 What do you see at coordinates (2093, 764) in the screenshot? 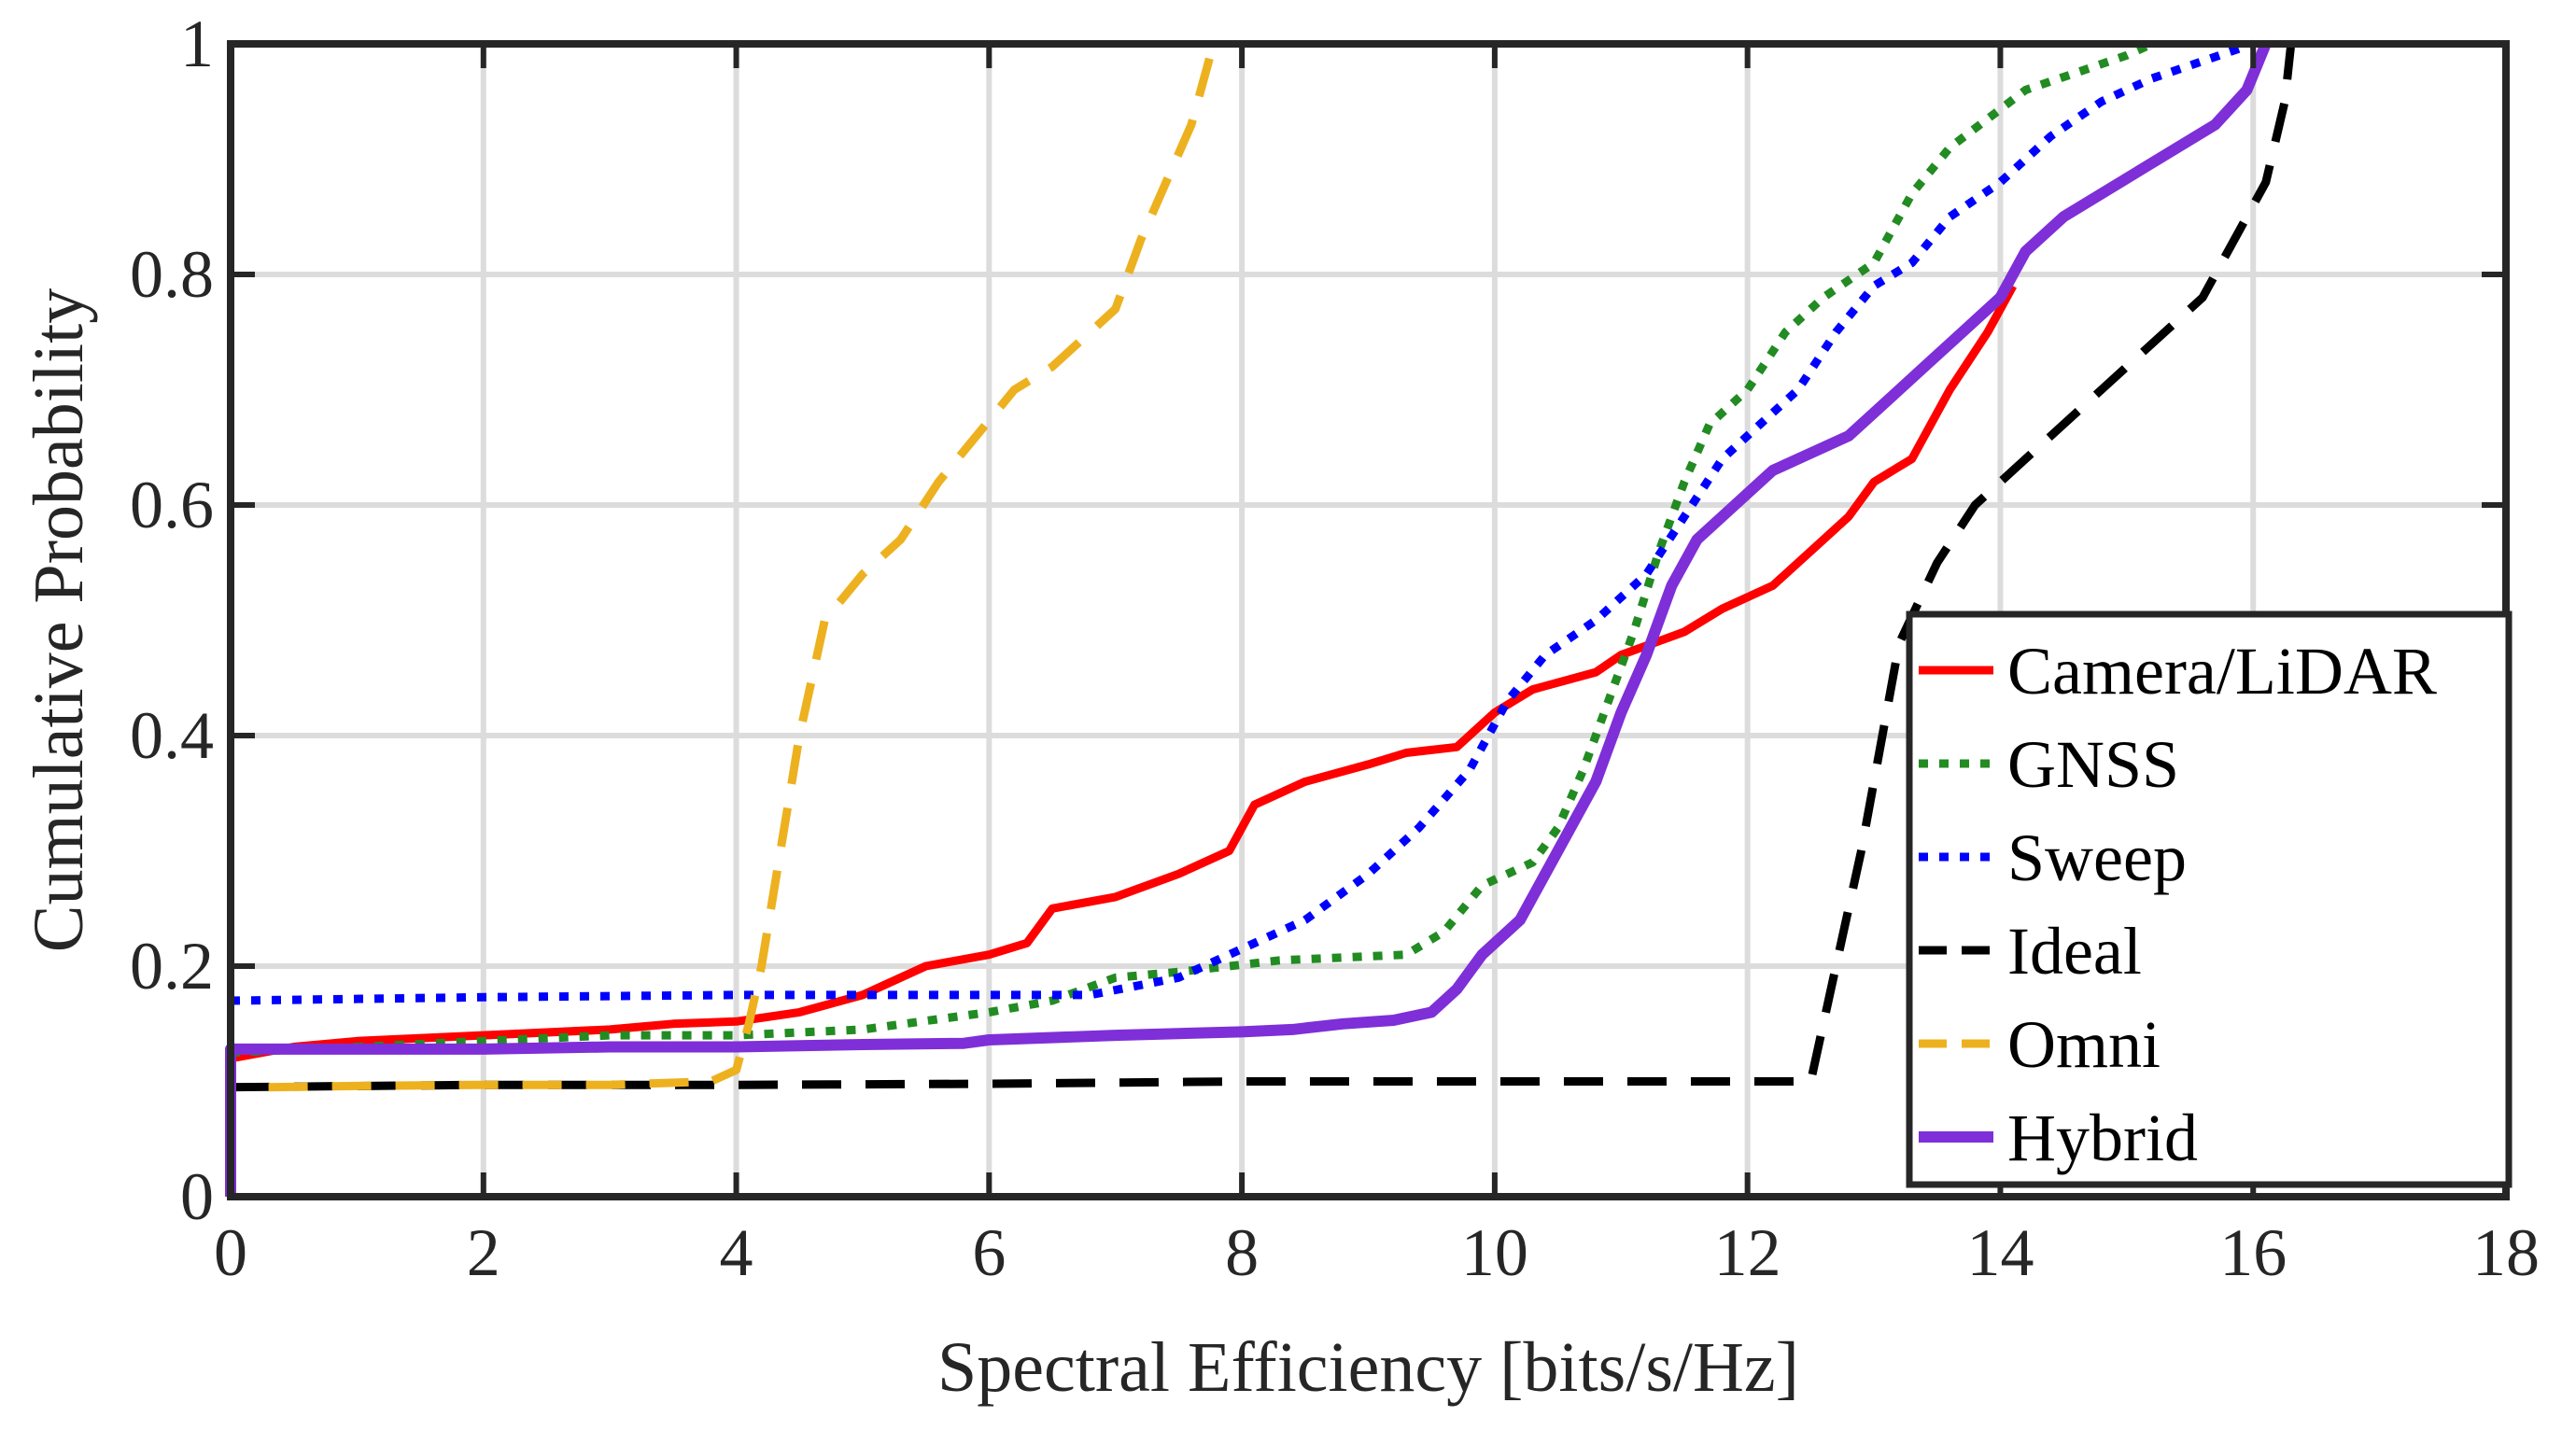
I see `legend-label: GNSS` at bounding box center [2093, 764].